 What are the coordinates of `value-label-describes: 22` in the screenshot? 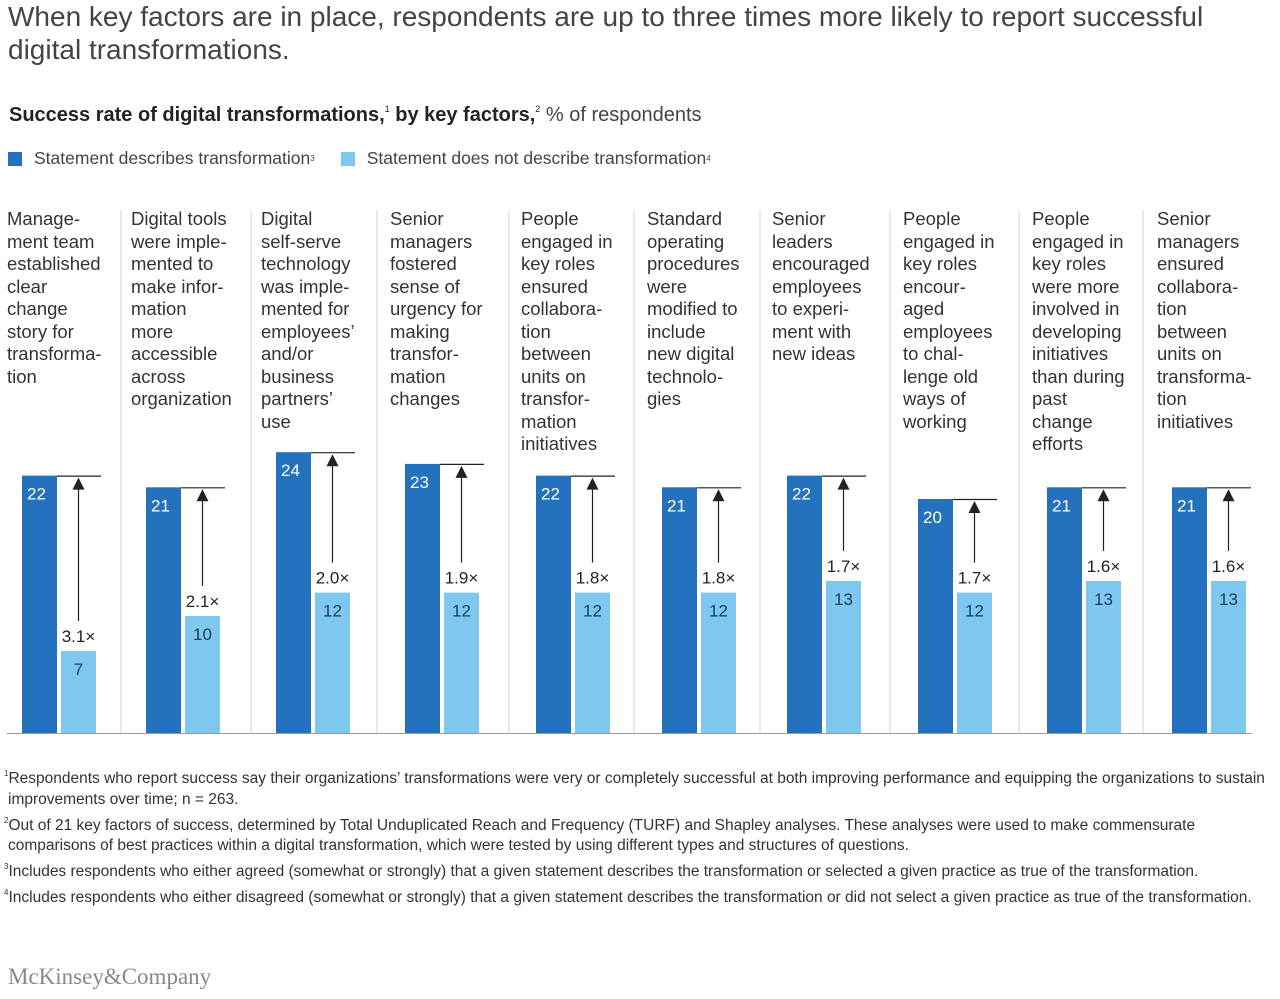 It's located at (36, 494).